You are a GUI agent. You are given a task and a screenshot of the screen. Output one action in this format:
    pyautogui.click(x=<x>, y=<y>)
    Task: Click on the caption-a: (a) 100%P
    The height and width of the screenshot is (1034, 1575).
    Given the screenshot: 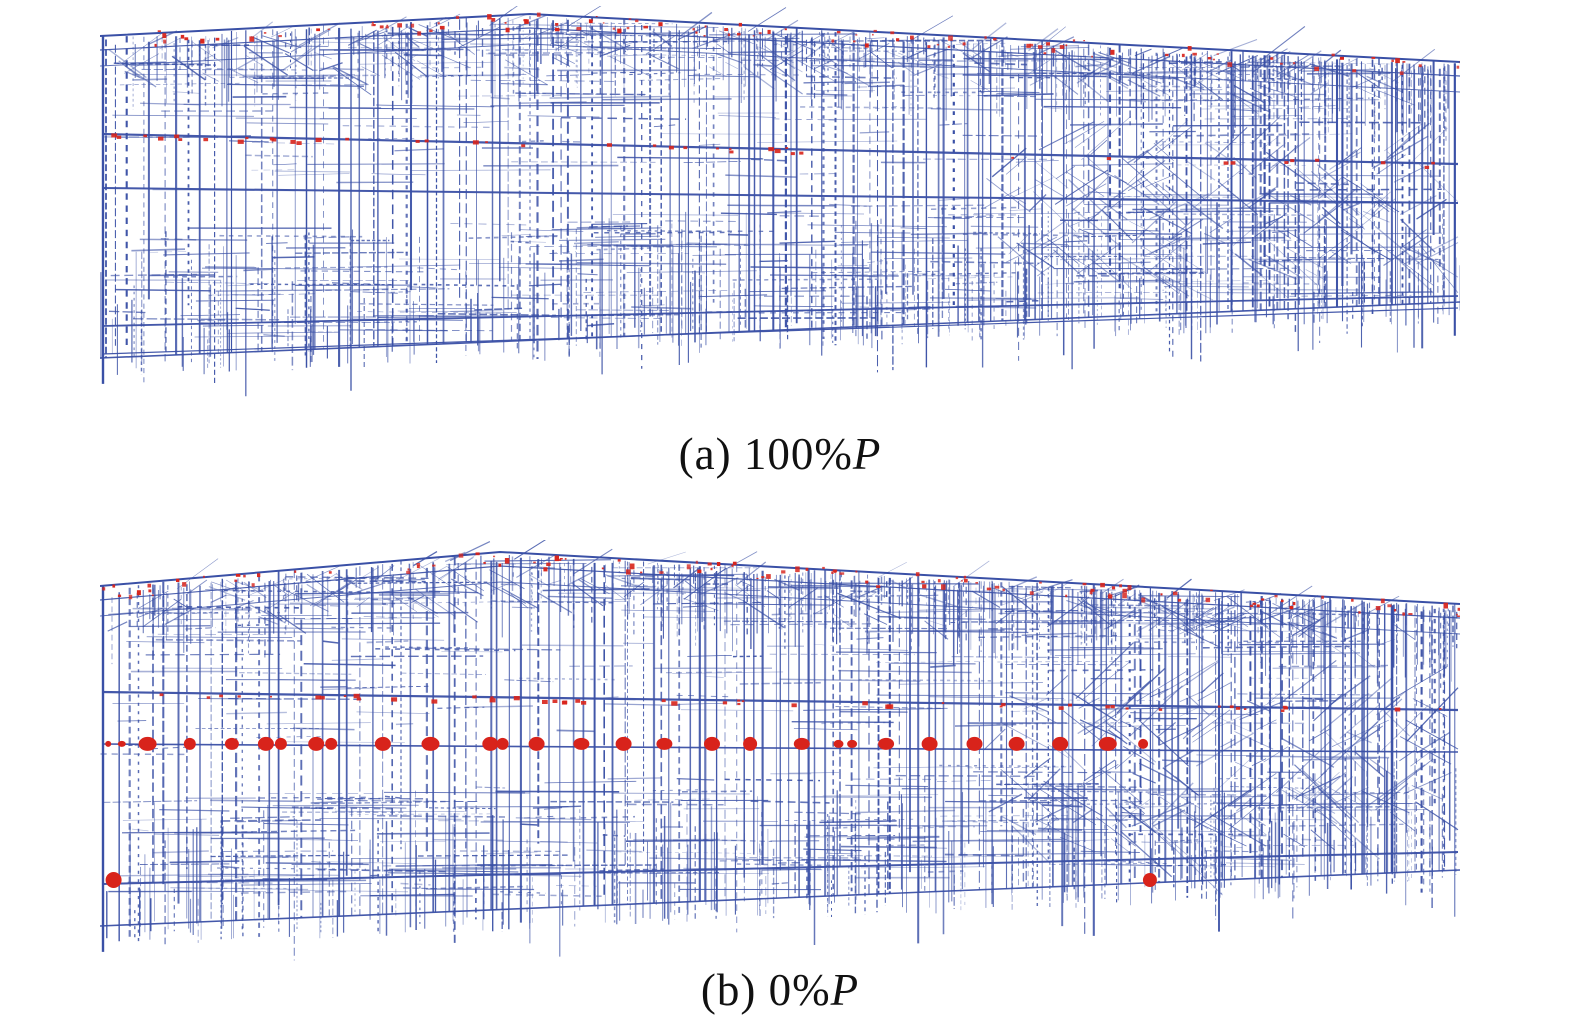 What is the action you would take?
    pyautogui.click(x=780, y=454)
    